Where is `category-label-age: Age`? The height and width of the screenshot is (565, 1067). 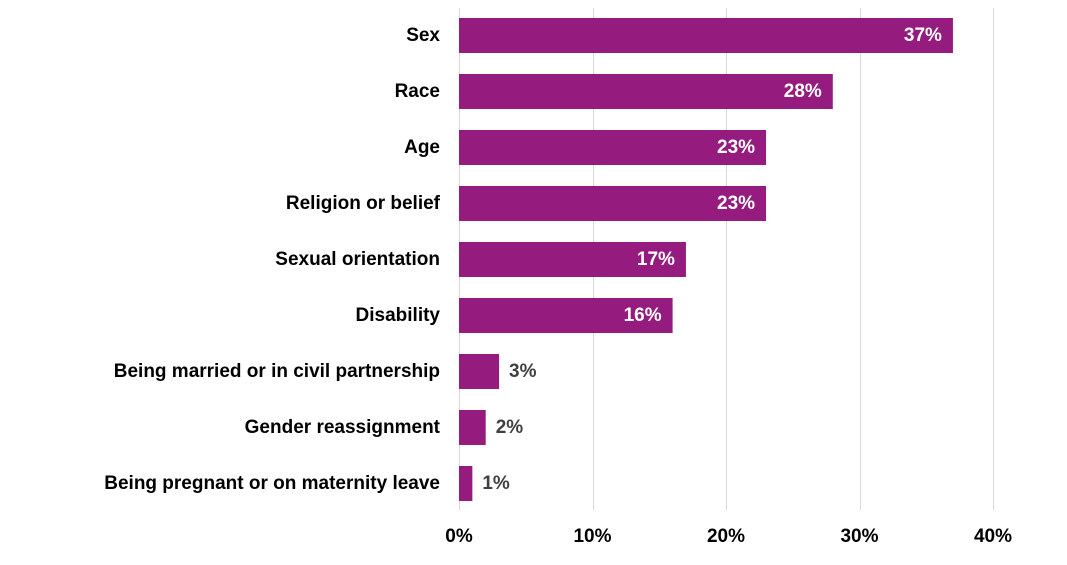
category-label-age: Age is located at coordinates (422, 147).